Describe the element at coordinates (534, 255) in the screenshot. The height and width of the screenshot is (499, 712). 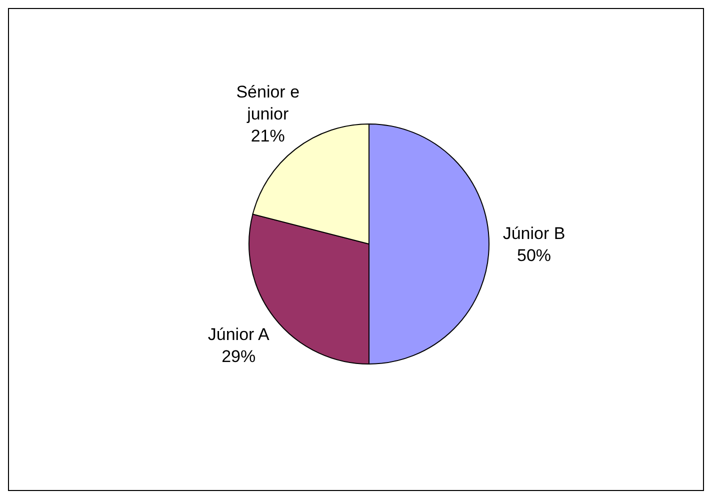
I see `data-label: 50%` at that location.